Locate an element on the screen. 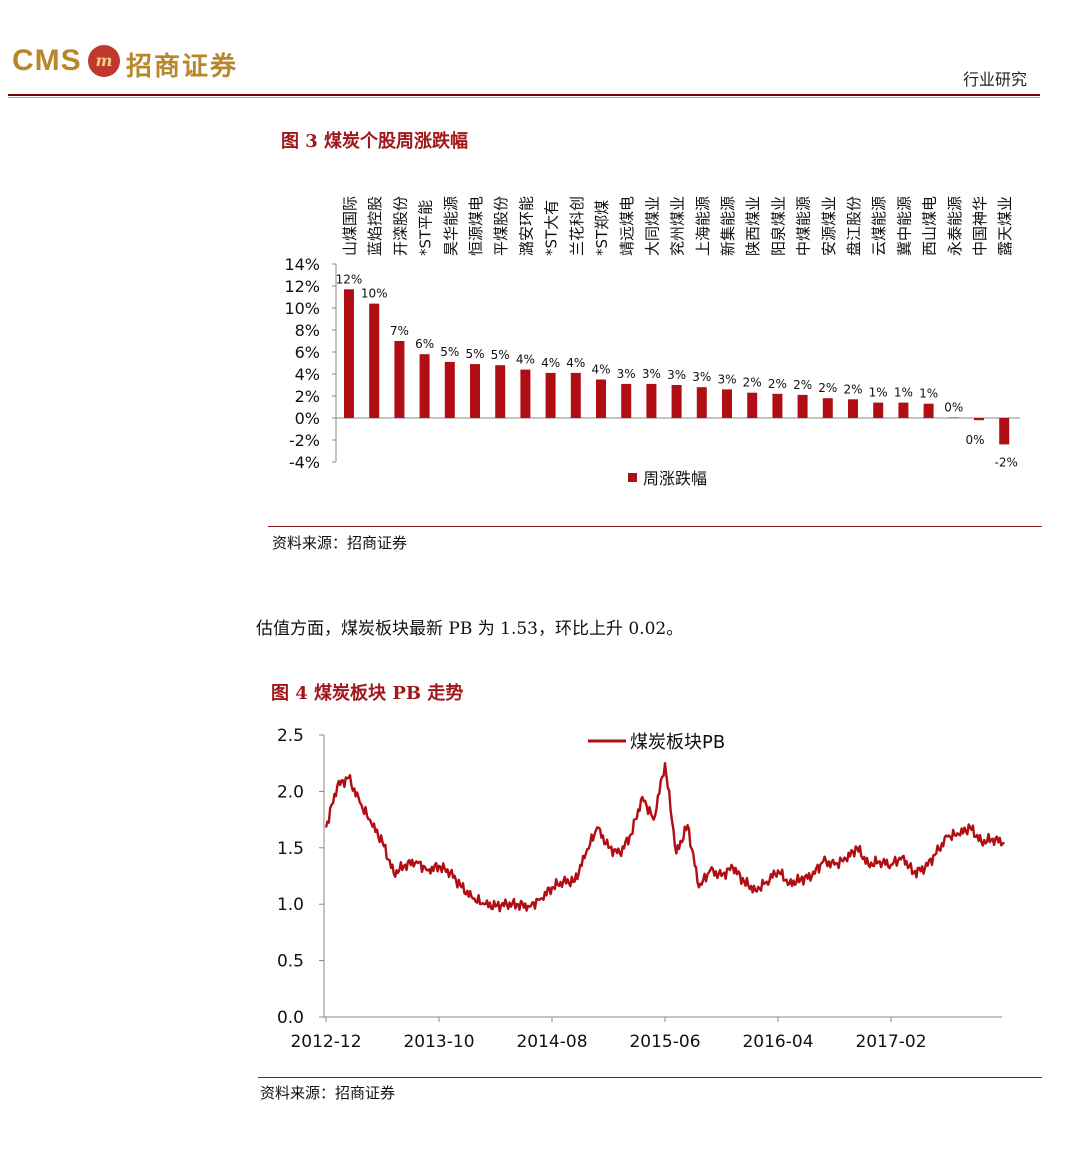 The image size is (1079, 1160). fig3-category-label: 恒源煤电 is located at coordinates (476, 226).